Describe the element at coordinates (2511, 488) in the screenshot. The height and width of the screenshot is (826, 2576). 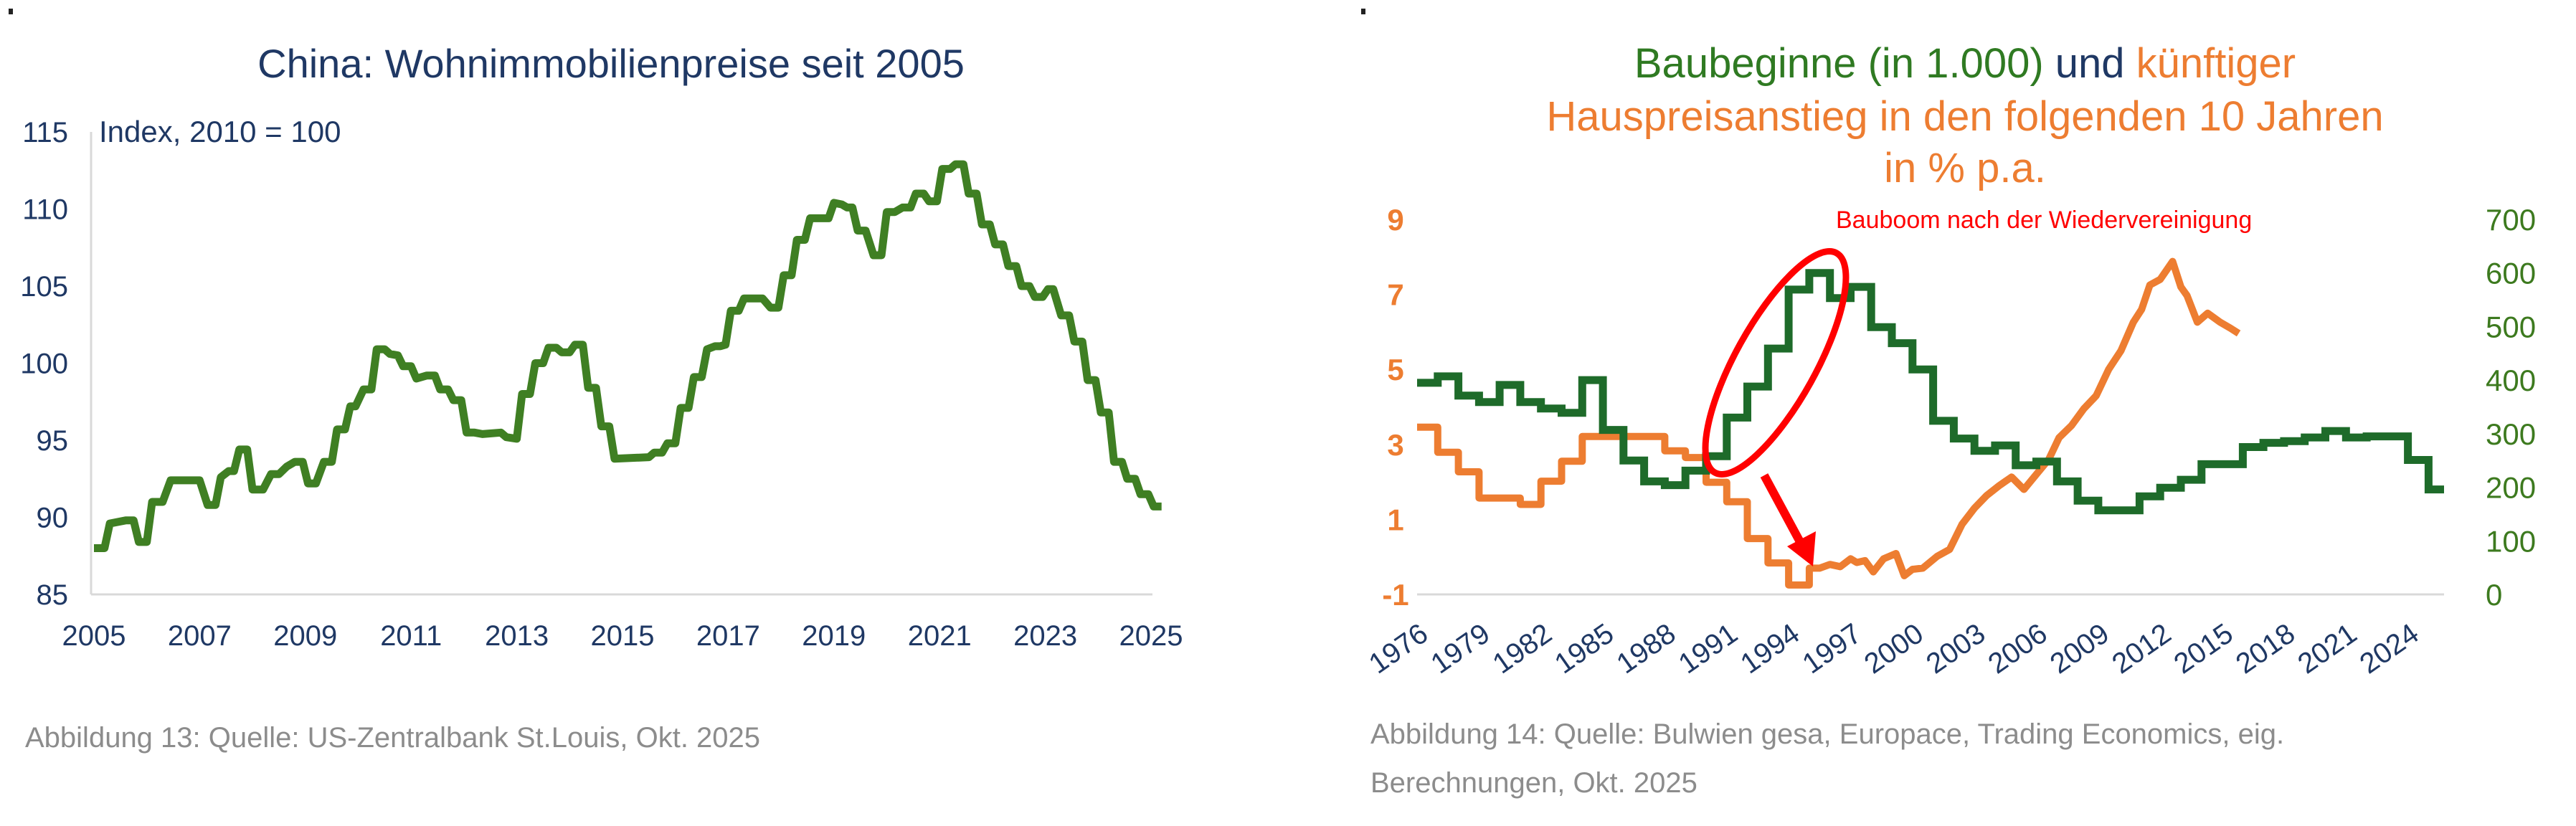
I see `right-y-tick-label: 200` at that location.